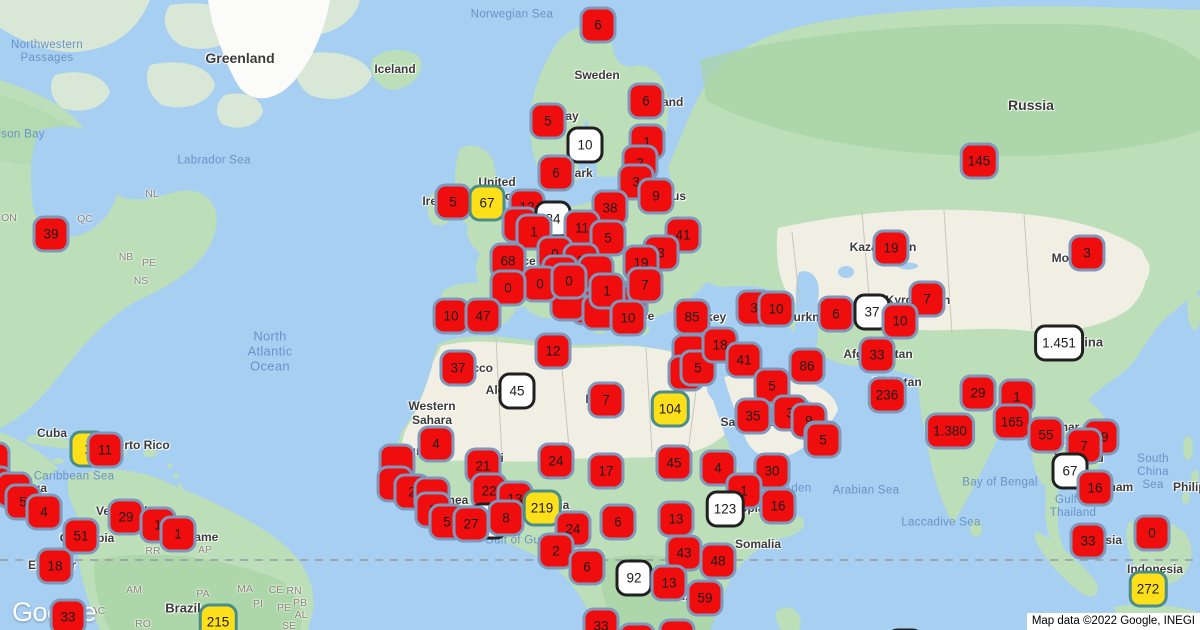  Describe the element at coordinates (979, 161) in the screenshot. I see `map-marker: 145` at that location.